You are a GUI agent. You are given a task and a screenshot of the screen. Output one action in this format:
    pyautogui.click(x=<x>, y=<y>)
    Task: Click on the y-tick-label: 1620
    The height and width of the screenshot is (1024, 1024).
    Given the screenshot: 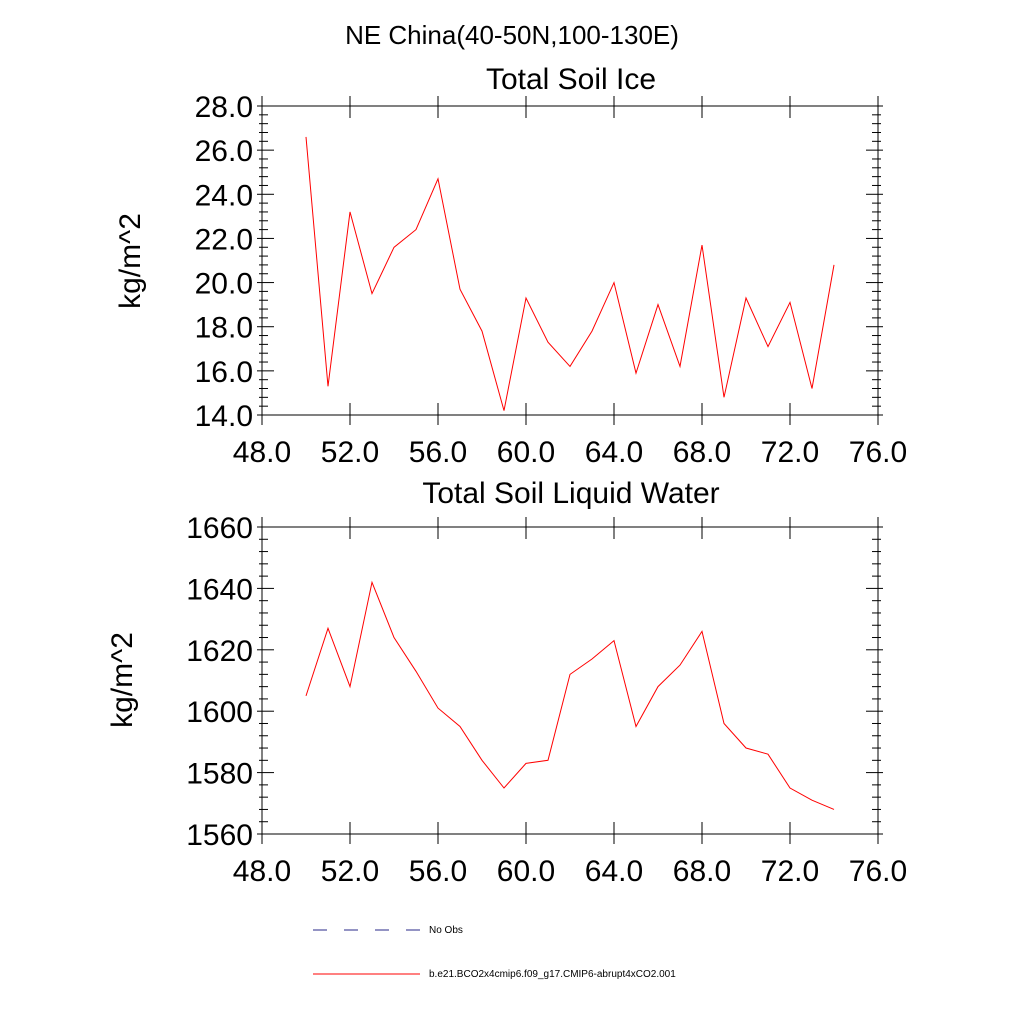 What is the action you would take?
    pyautogui.click(x=219, y=651)
    